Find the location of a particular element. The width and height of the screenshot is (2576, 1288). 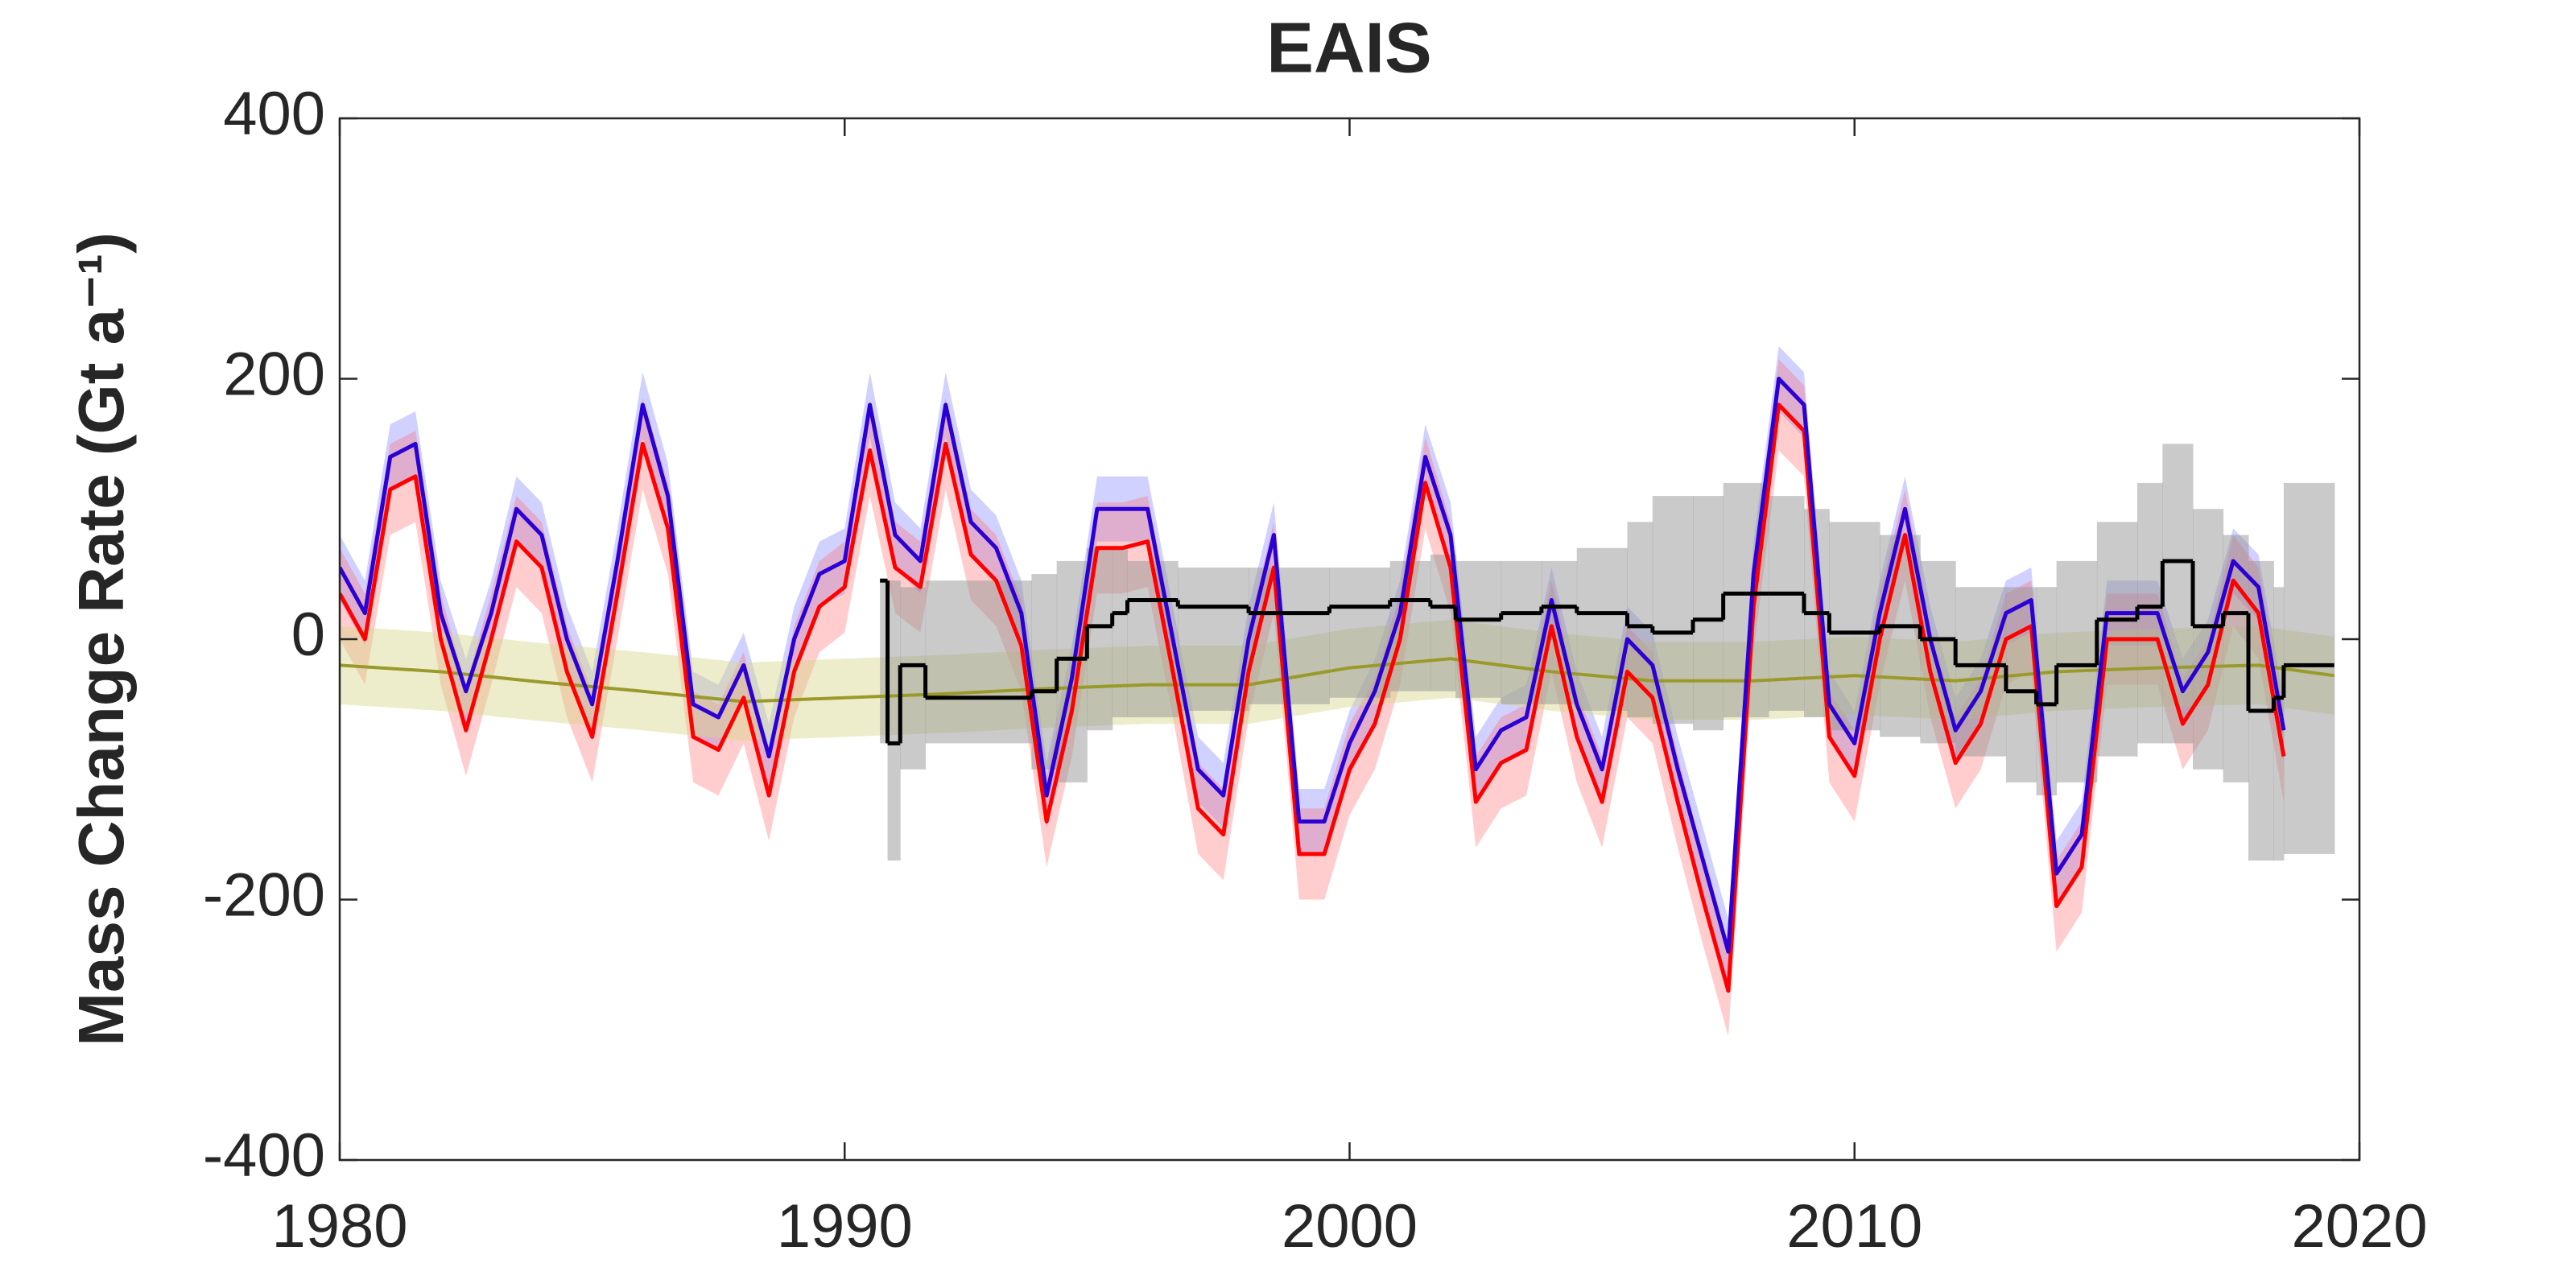

x-tick-label: 2000 is located at coordinates (1350, 1226).